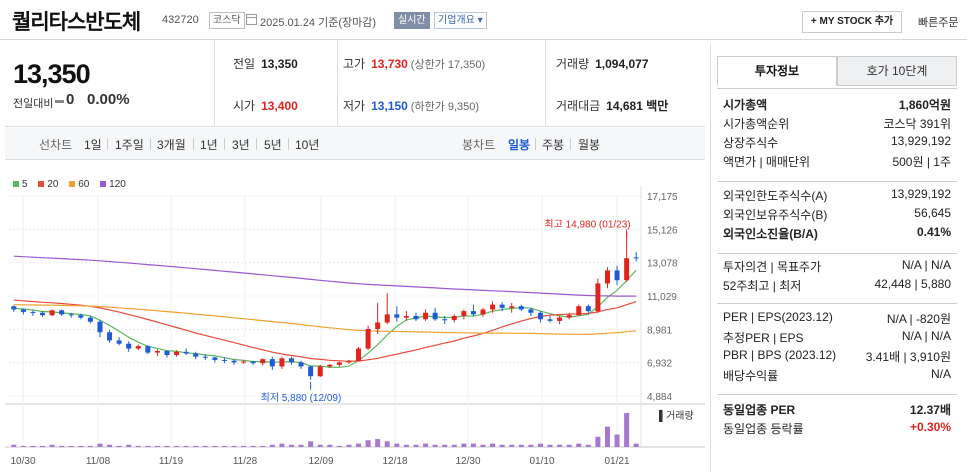 This screenshot has width=967, height=475. What do you see at coordinates (460, 20) in the screenshot?
I see `company-overview-dropdown: 기업개요 ▾` at bounding box center [460, 20].